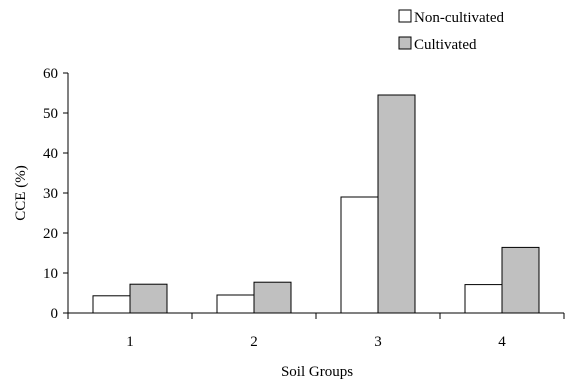  I want to click on x-tick-label-2: 2, so click(254, 342).